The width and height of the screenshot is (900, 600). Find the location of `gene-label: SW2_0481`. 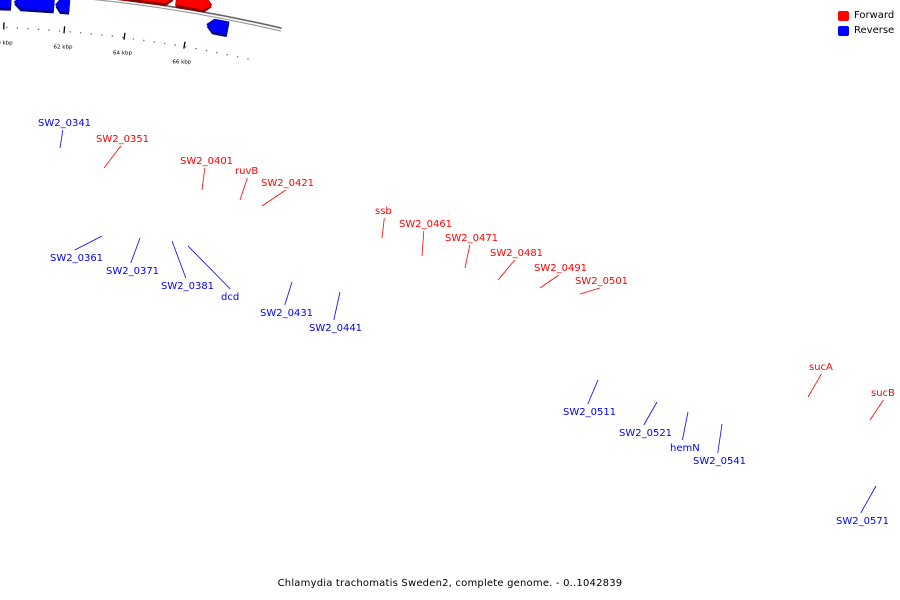

gene-label: SW2_0481 is located at coordinates (516, 253).